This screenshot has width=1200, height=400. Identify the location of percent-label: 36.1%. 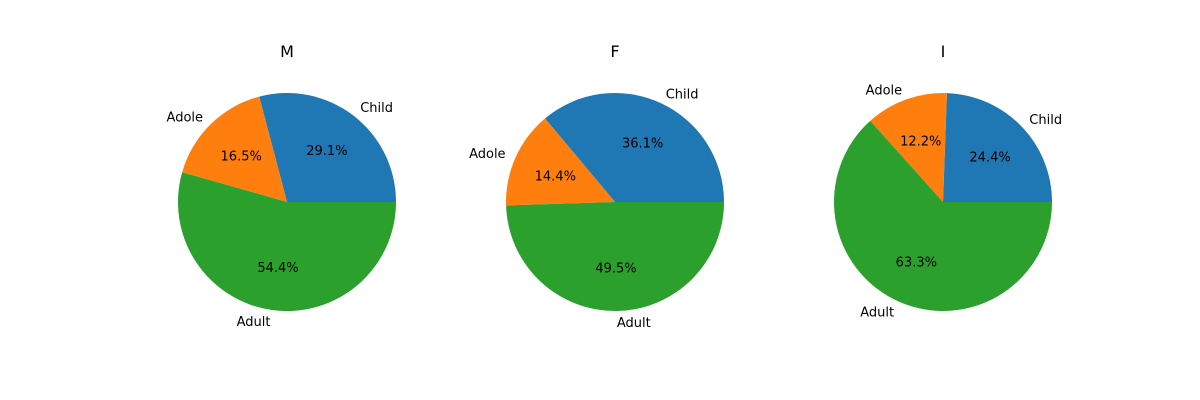
(642, 144).